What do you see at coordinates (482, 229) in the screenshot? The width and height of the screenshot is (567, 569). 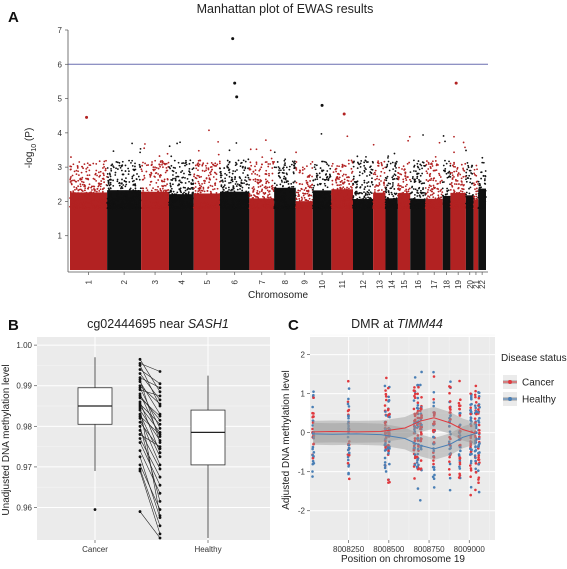 I see `chromosome-22-dense-band` at bounding box center [482, 229].